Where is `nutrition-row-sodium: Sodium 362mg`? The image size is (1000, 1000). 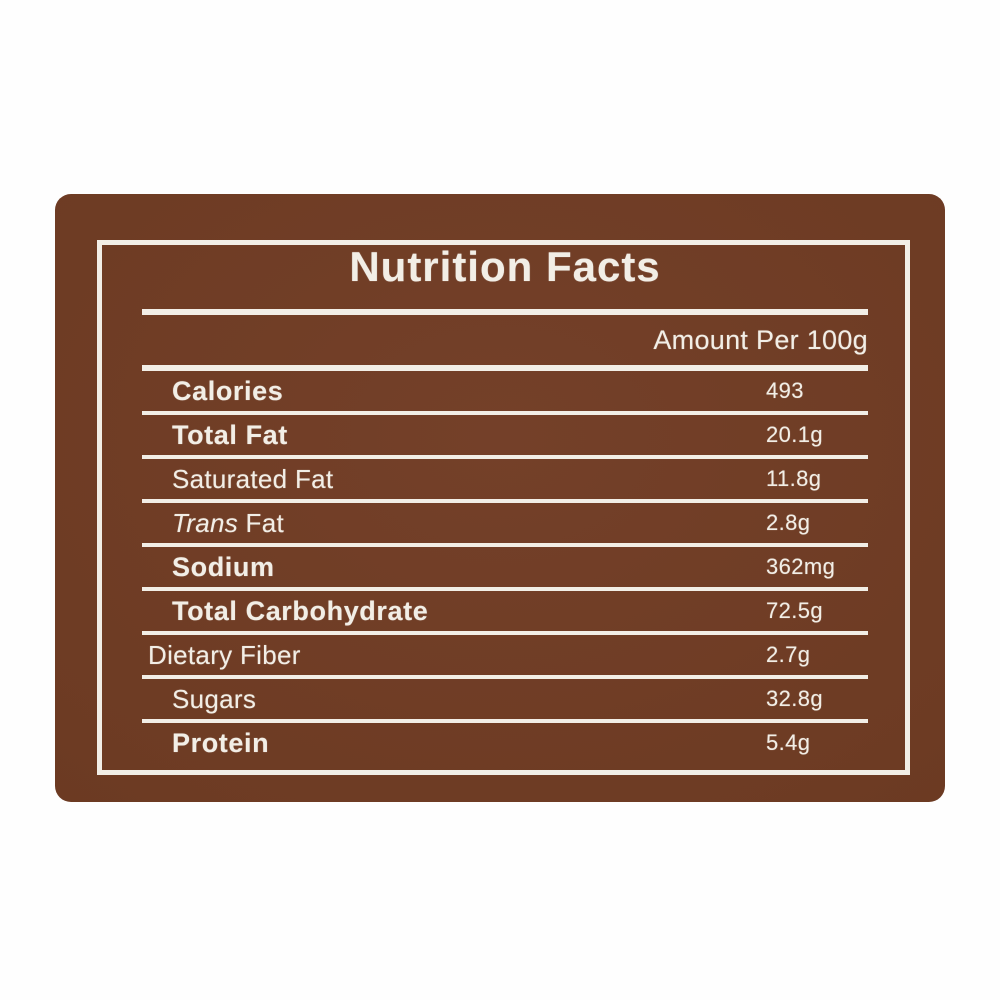 nutrition-row-sodium: Sodium 362mg is located at coordinates (505, 569).